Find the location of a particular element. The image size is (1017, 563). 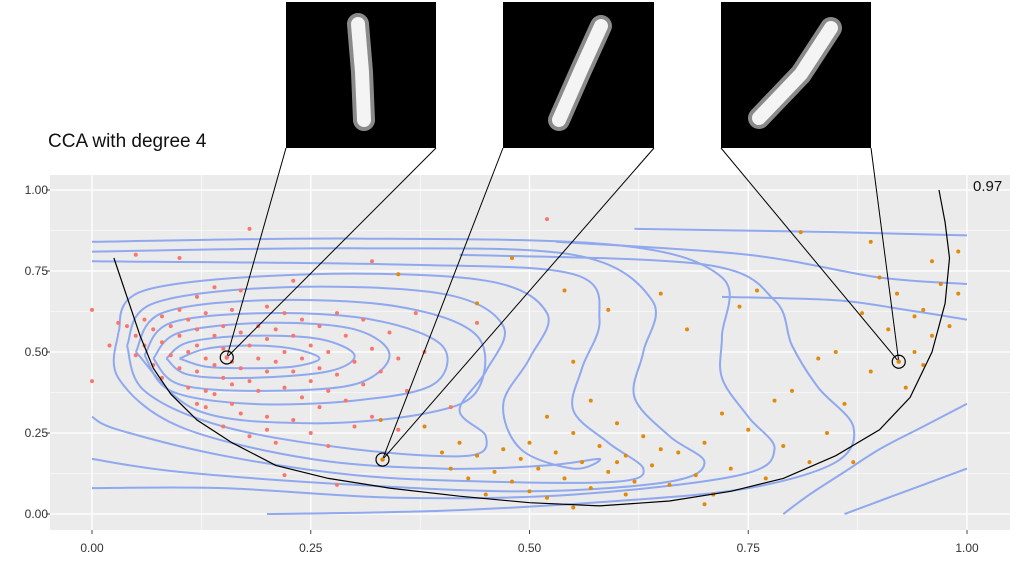

y-tick-label: 0.50 is located at coordinates (37, 352).